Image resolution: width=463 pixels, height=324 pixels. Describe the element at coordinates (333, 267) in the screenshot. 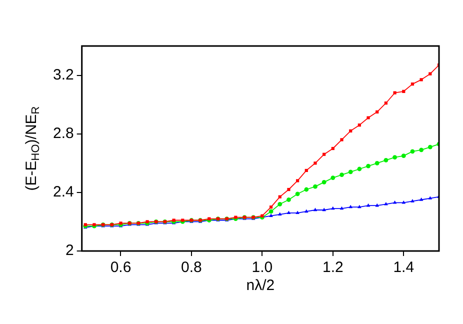

I see `x-tick-label: 1.2` at that location.